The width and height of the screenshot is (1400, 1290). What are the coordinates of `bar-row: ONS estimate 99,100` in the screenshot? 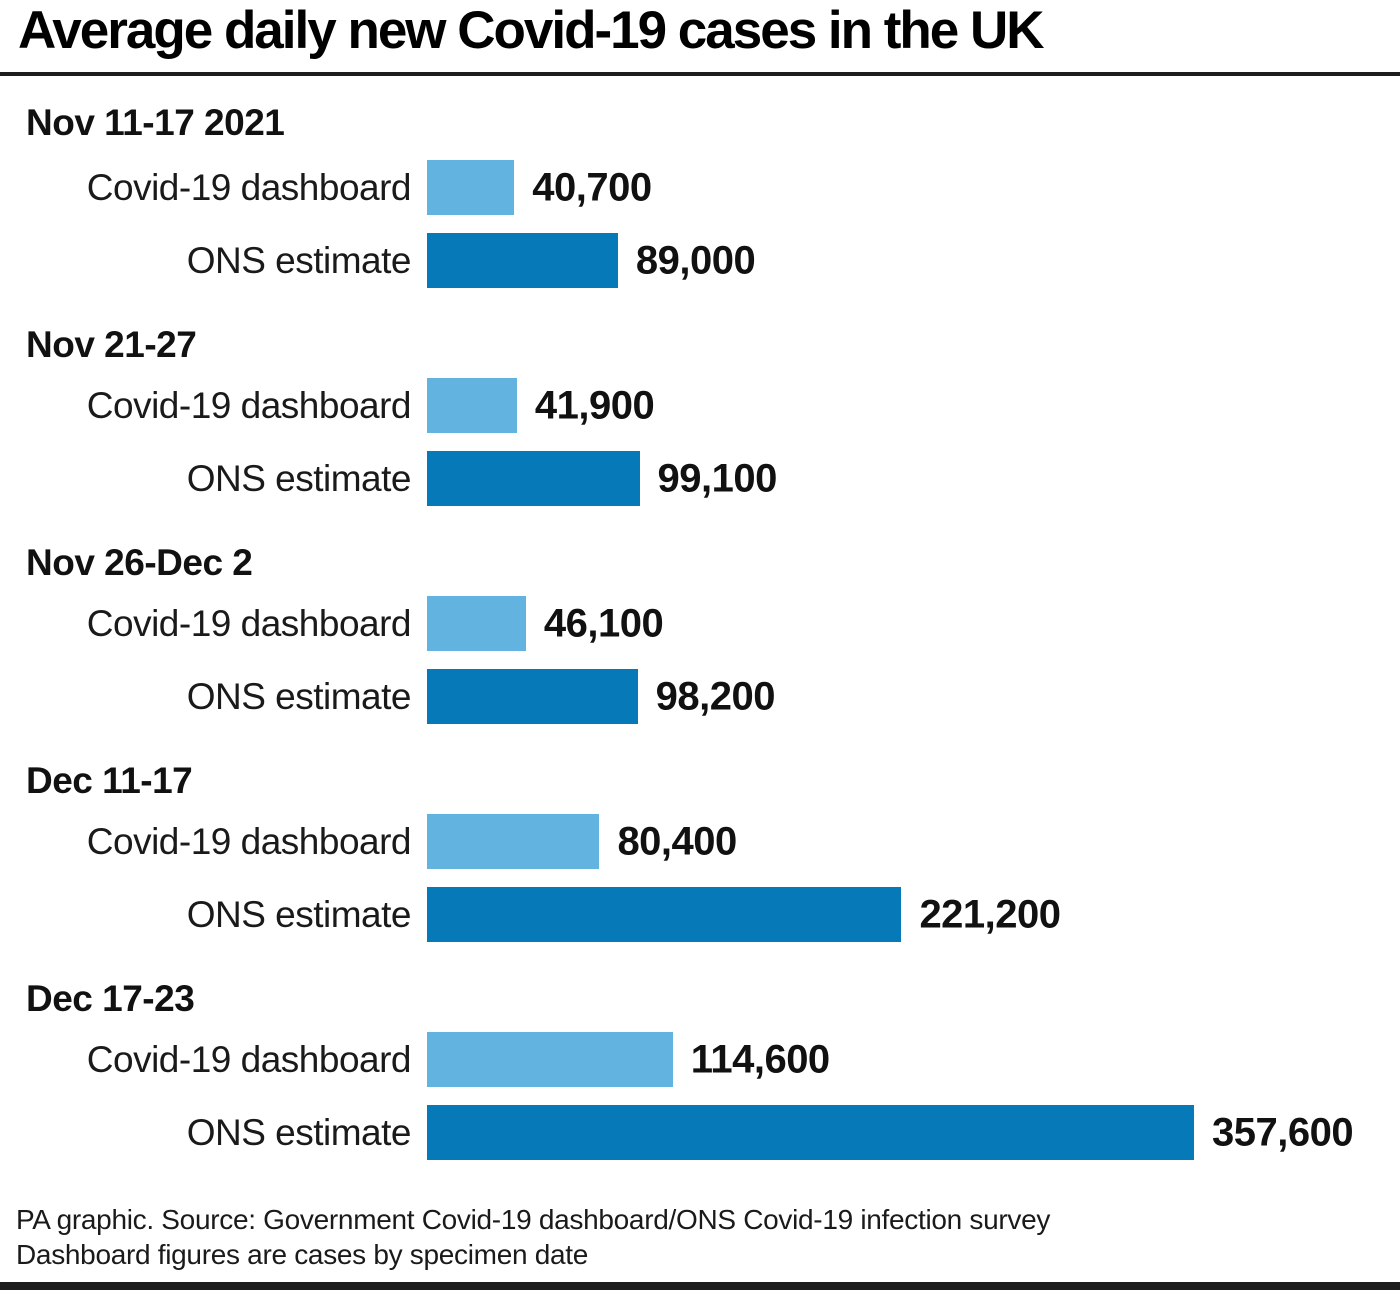 It's located at (700, 478).